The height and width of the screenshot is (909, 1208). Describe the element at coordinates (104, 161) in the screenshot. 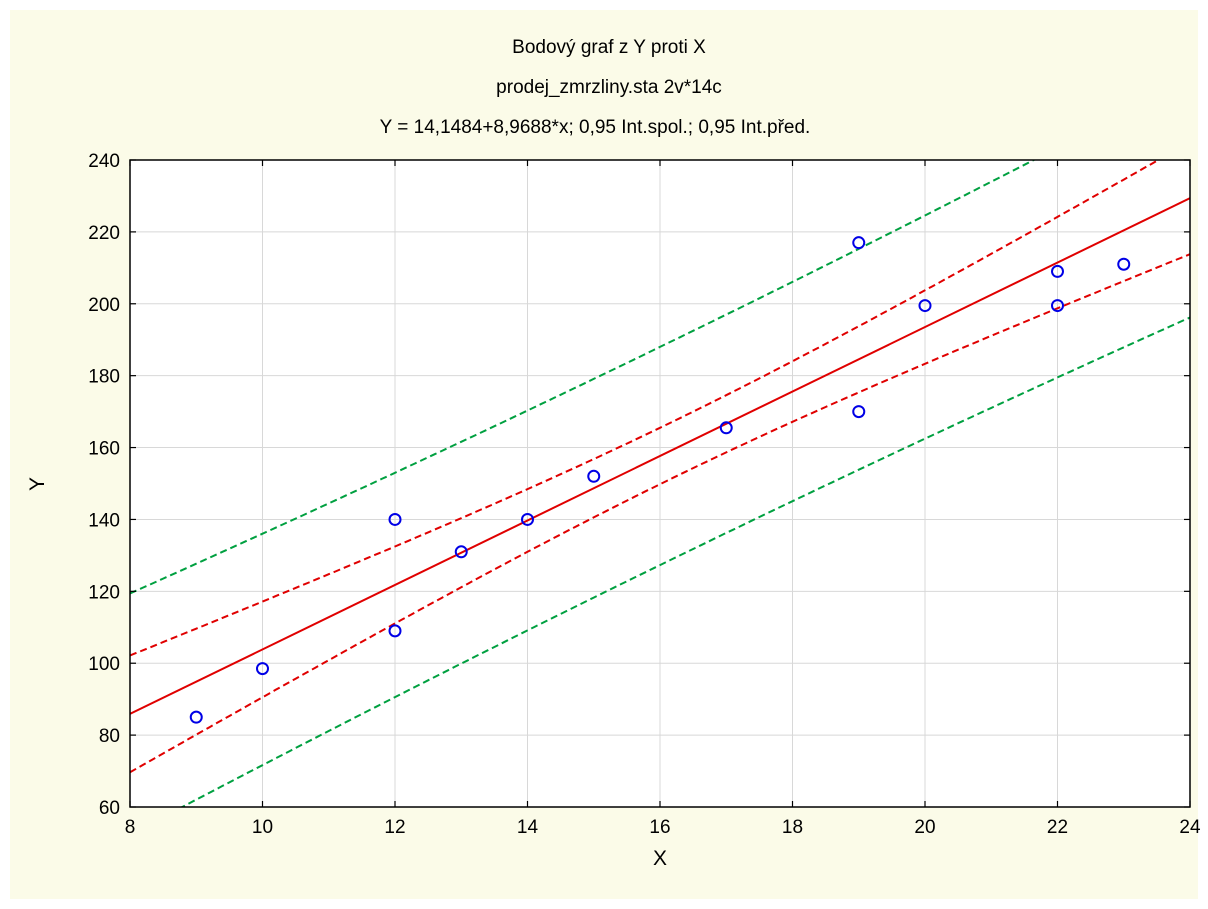

I see `y-tick-label: 240` at that location.